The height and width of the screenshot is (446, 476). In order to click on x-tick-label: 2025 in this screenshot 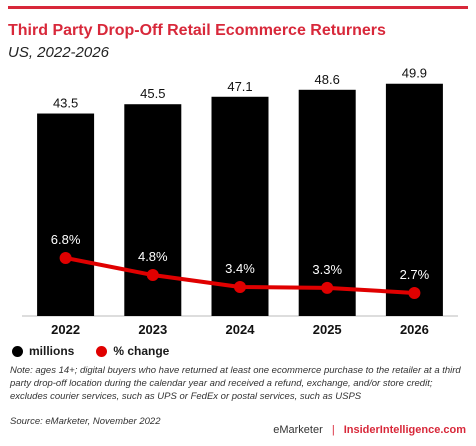, I will do `click(327, 329)`.